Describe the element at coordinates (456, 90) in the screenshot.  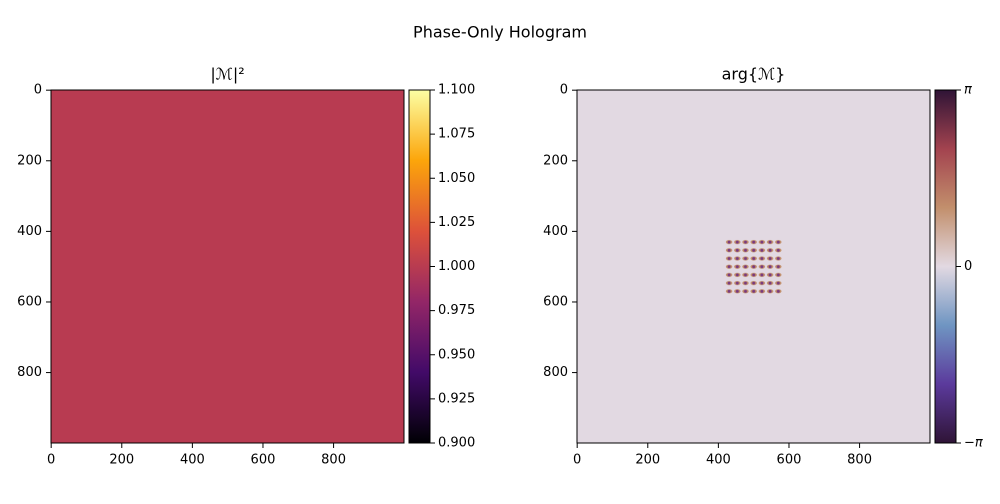
I see `colorbar-tick-label: 1.100` at that location.